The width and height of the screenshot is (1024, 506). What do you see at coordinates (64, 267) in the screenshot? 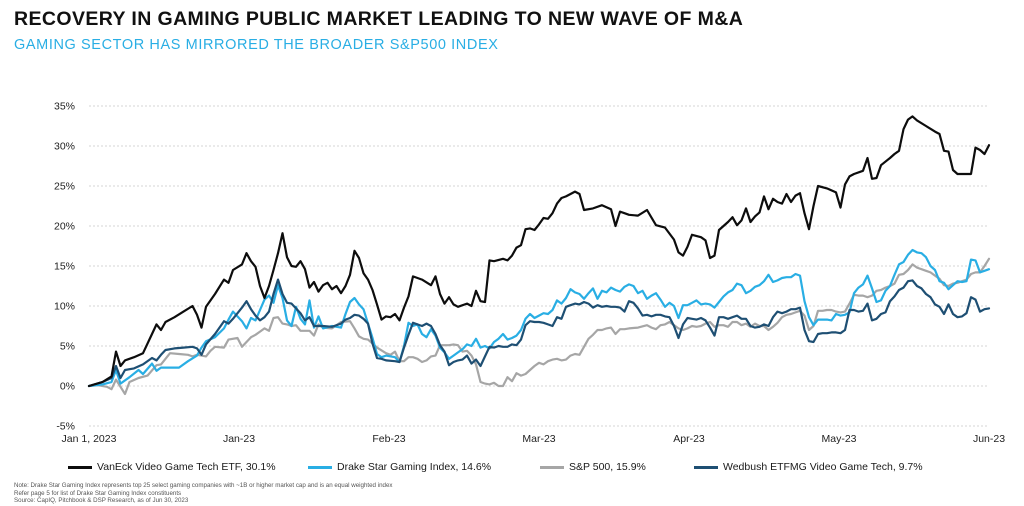
I see `y-tick-label: 15%` at bounding box center [64, 267].